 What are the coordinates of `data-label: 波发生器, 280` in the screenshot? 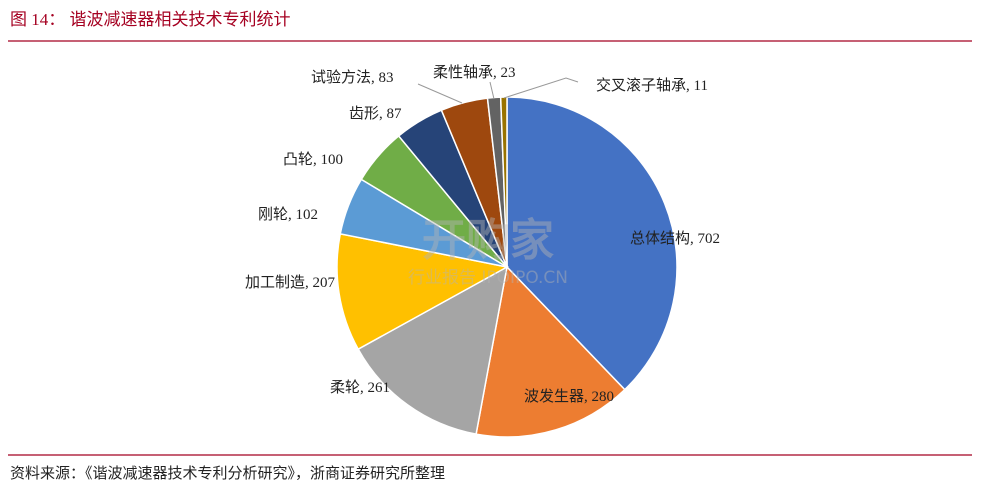 It's located at (569, 396).